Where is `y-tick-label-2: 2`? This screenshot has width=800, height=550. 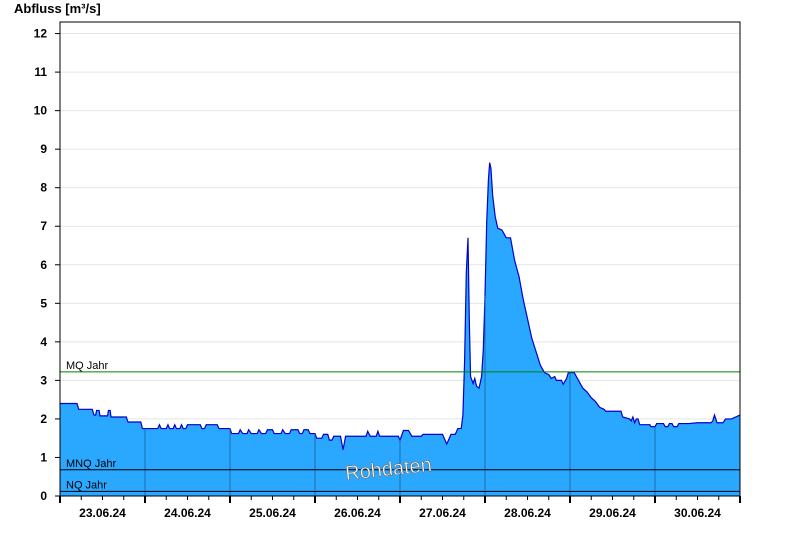 y-tick-label-2: 2 is located at coordinates (43, 419).